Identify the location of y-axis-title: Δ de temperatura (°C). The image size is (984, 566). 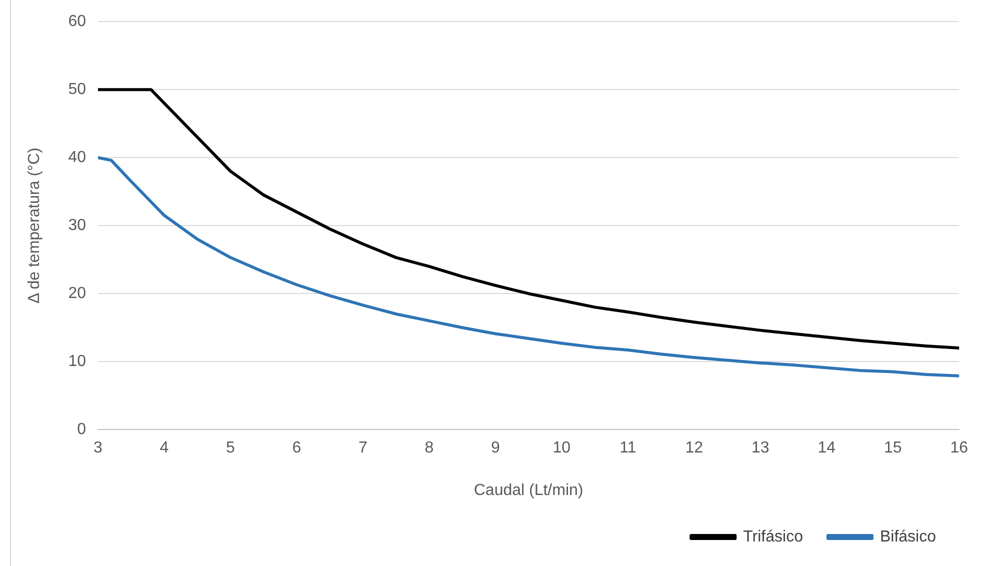
(35, 226).